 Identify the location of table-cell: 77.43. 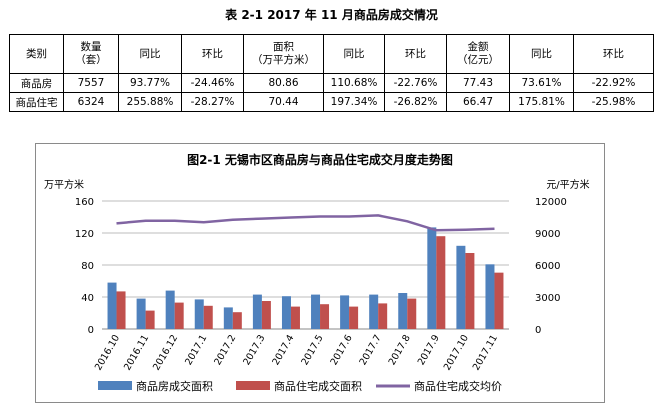
(478, 83).